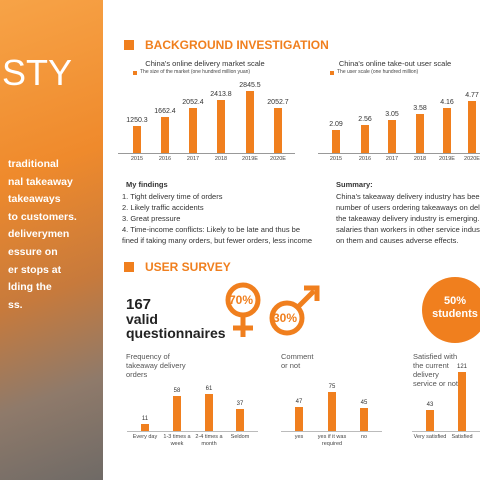 The height and width of the screenshot is (480, 480). What do you see at coordinates (40, 181) in the screenshot?
I see `left-text: nal takeaway` at bounding box center [40, 181].